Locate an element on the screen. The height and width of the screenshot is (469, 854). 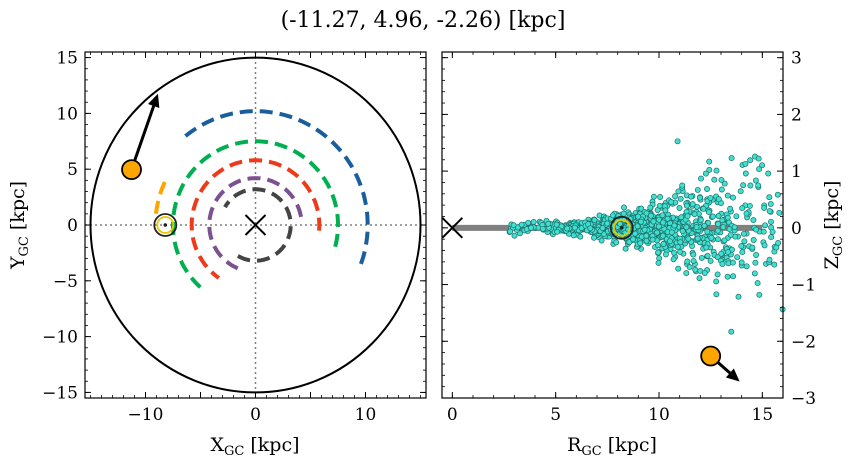
x-tick-label: 10 is located at coordinates (366, 415).